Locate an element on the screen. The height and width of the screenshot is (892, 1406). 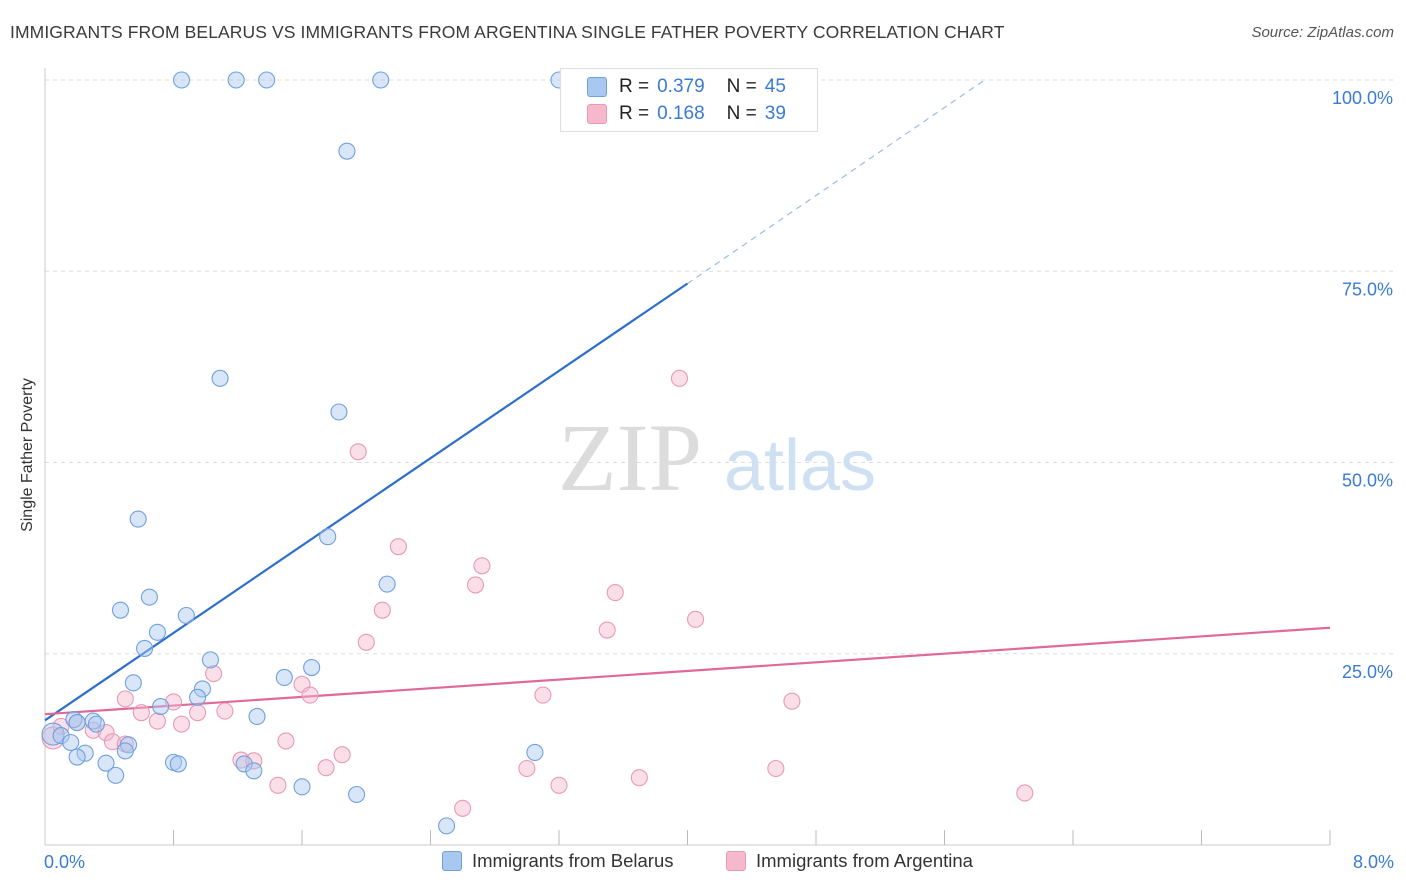
legend-r-label-belarus: R = is located at coordinates (634, 86).